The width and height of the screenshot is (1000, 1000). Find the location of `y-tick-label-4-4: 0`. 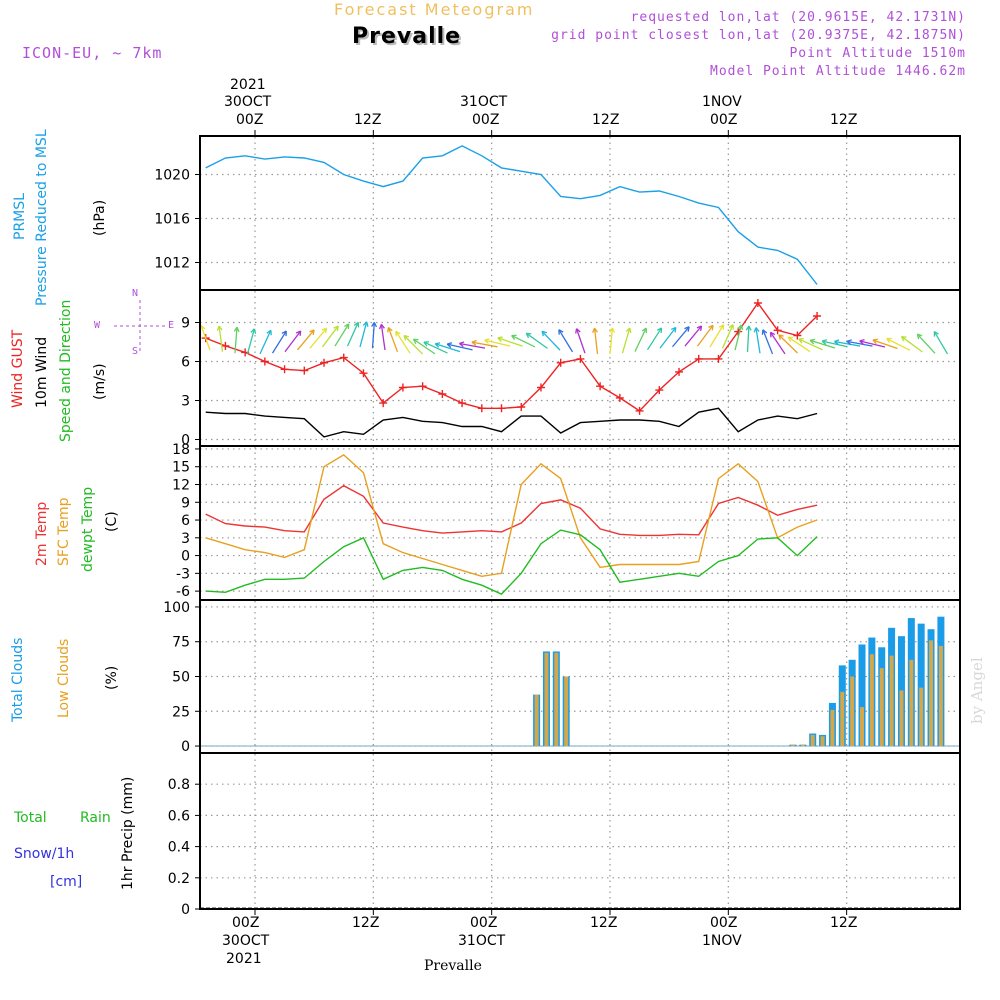

y-tick-label-4-4: 0 is located at coordinates (185, 910).